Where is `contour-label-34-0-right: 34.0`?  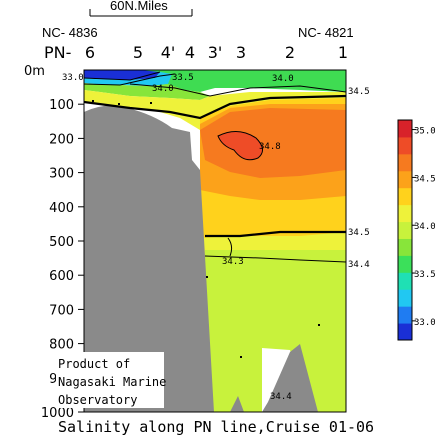
contour-label-34-0-right: 34.0 is located at coordinates (283, 79).